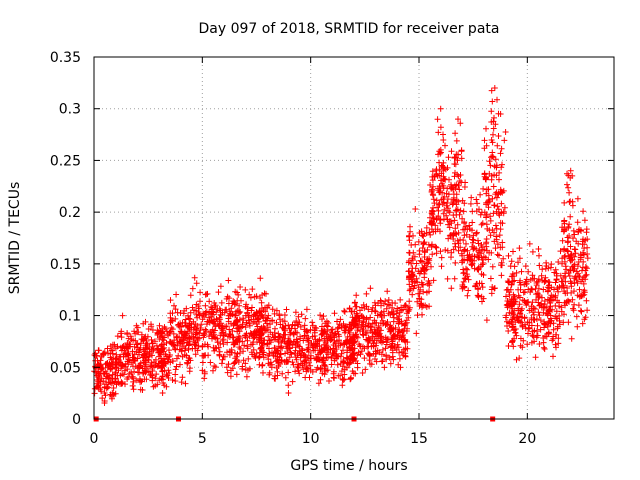 The width and height of the screenshot is (640, 480). I want to click on x-tick-label: 10, so click(311, 439).